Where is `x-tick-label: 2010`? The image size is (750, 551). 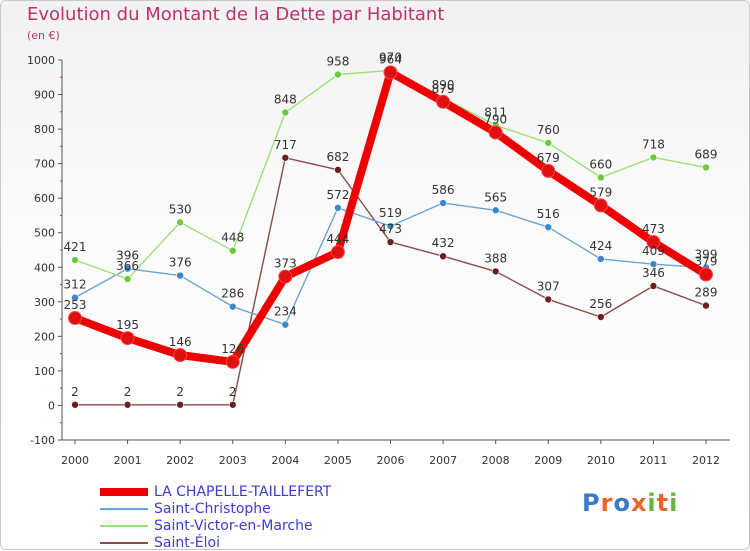 x-tick-label: 2010 is located at coordinates (601, 460).